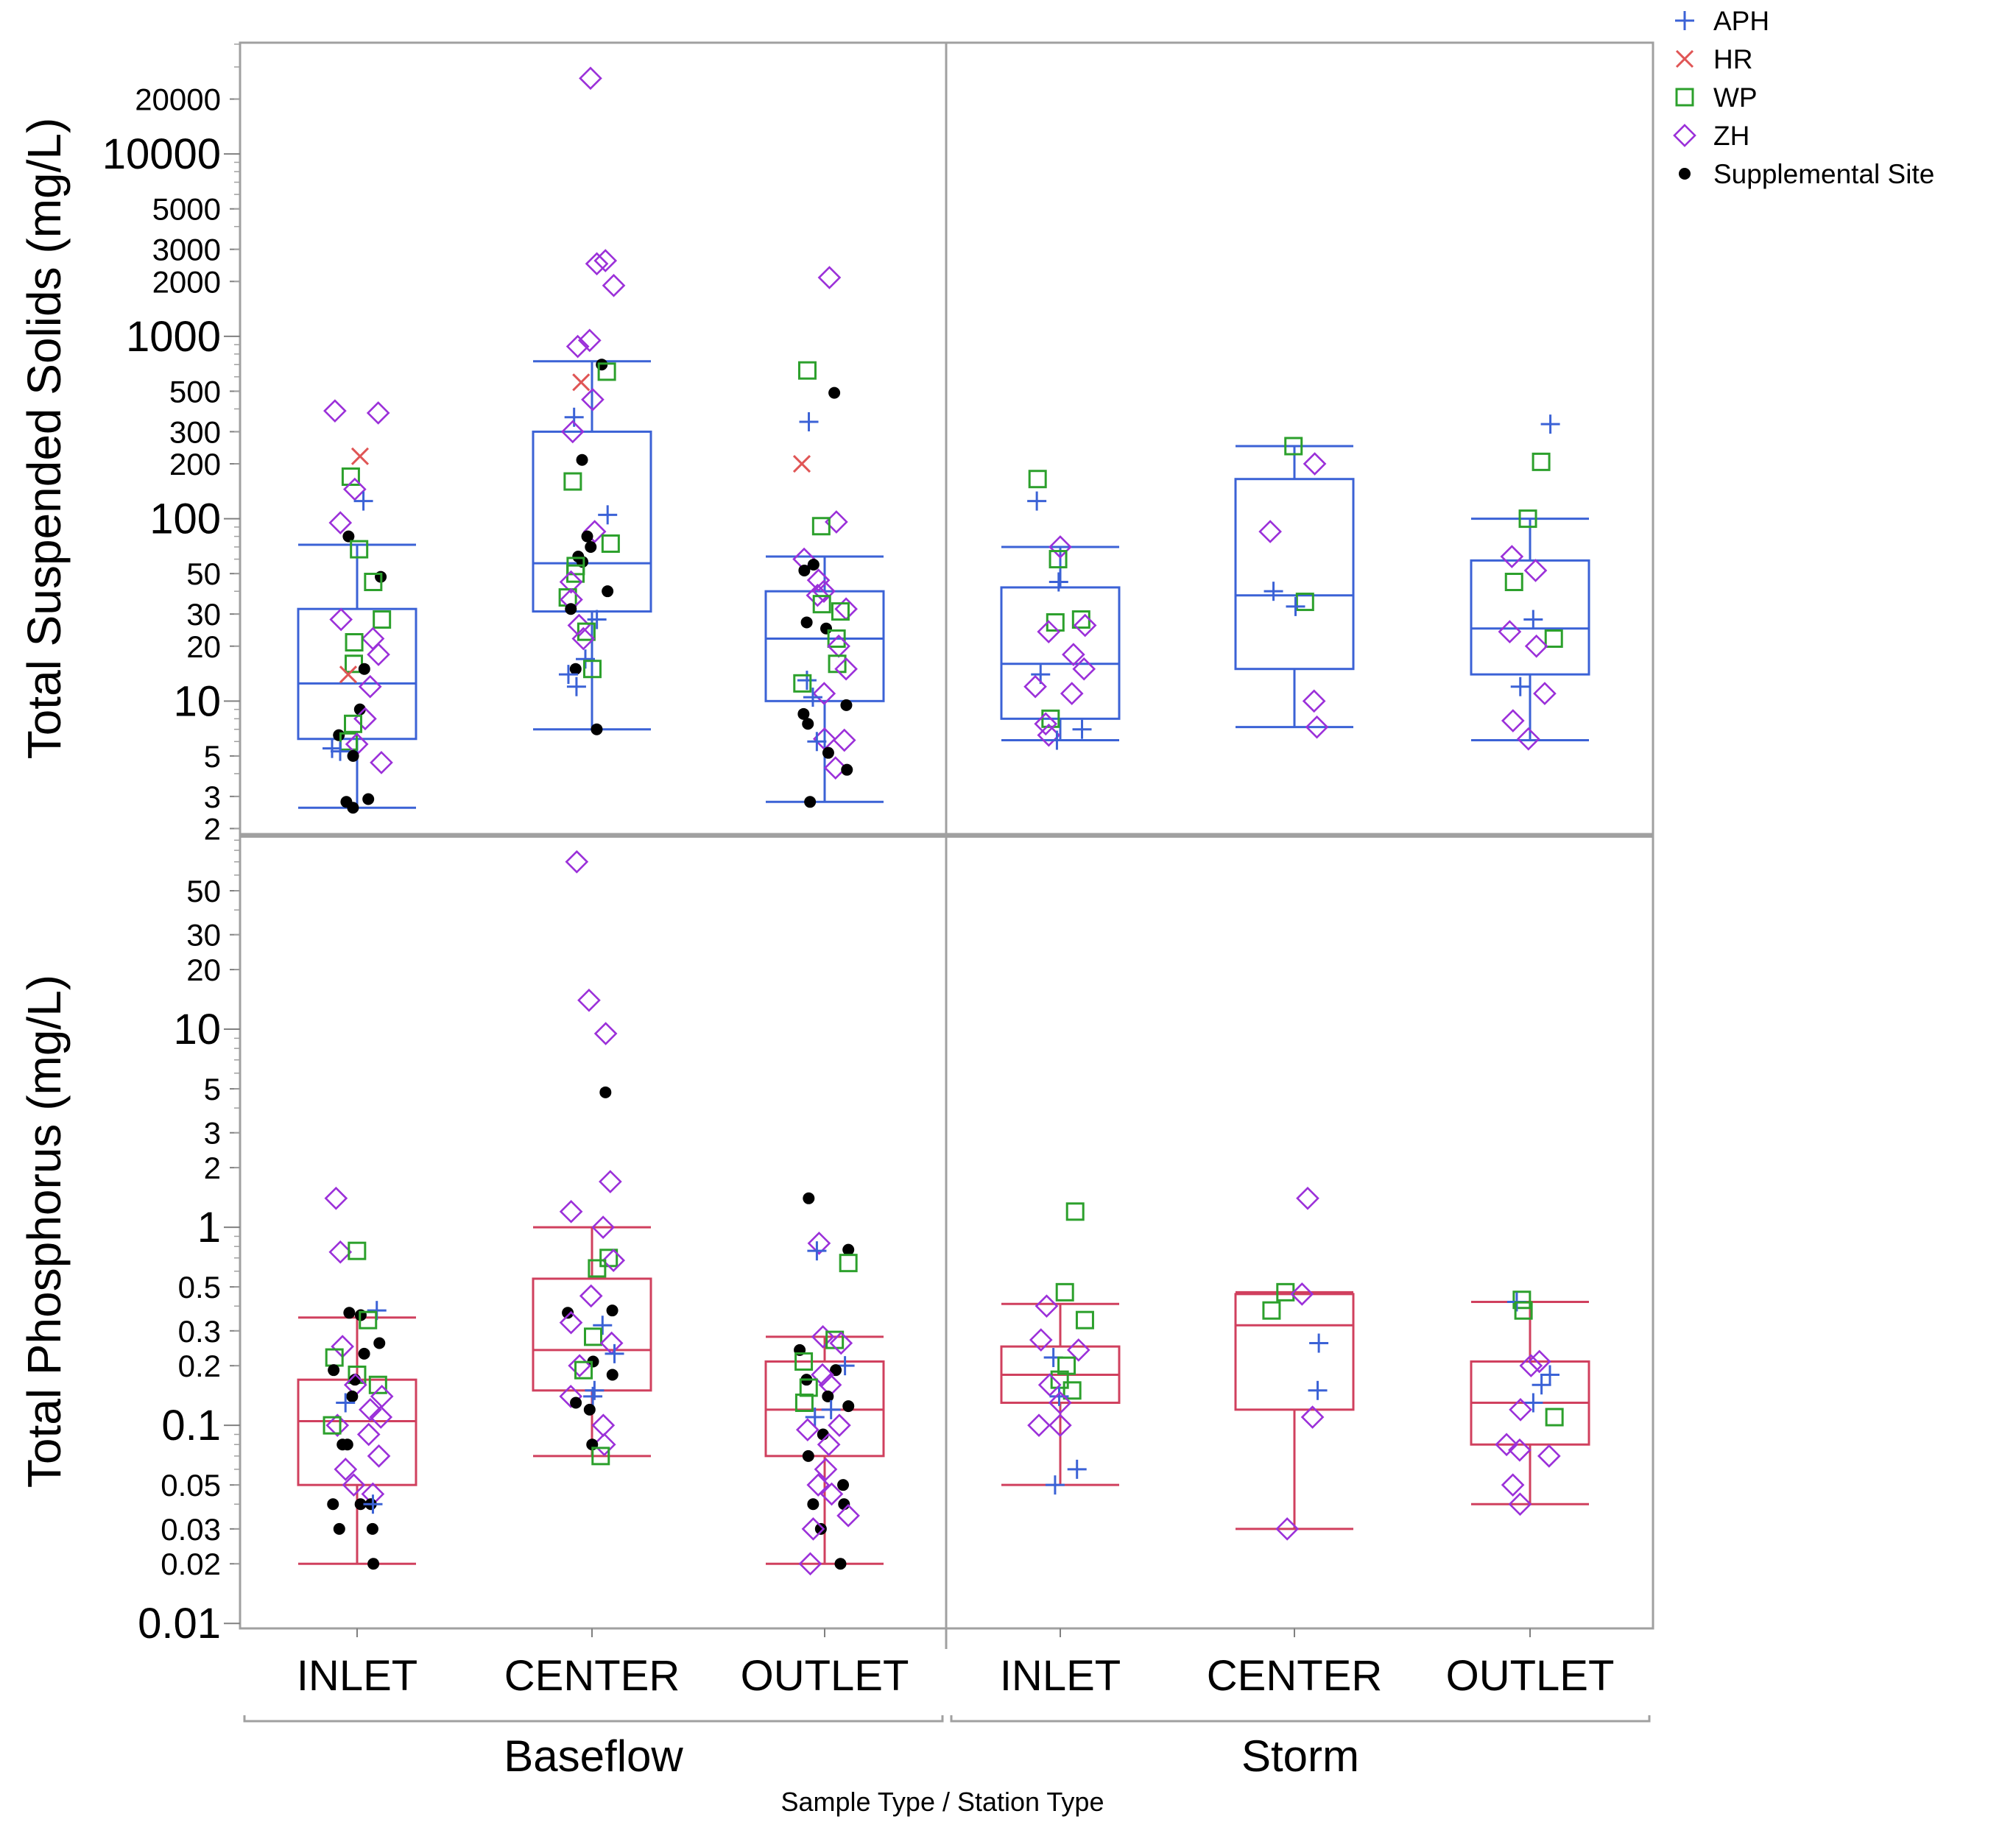  What do you see at coordinates (1530, 1676) in the screenshot?
I see `x-category-label: OUTLET` at bounding box center [1530, 1676].